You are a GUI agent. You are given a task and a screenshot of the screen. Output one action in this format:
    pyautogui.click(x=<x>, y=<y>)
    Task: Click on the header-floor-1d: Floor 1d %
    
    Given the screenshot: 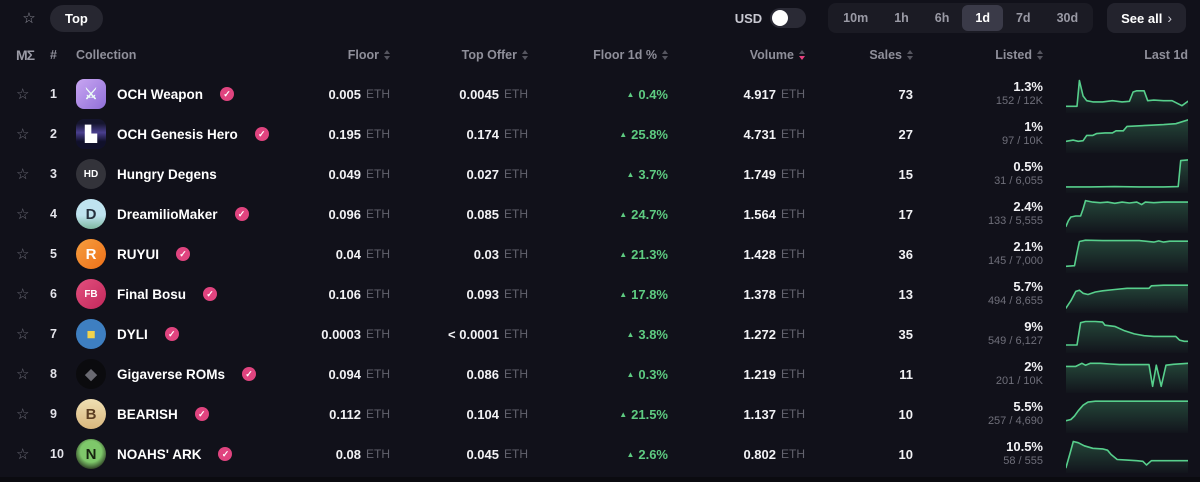 What is the action you would take?
    pyautogui.click(x=598, y=55)
    